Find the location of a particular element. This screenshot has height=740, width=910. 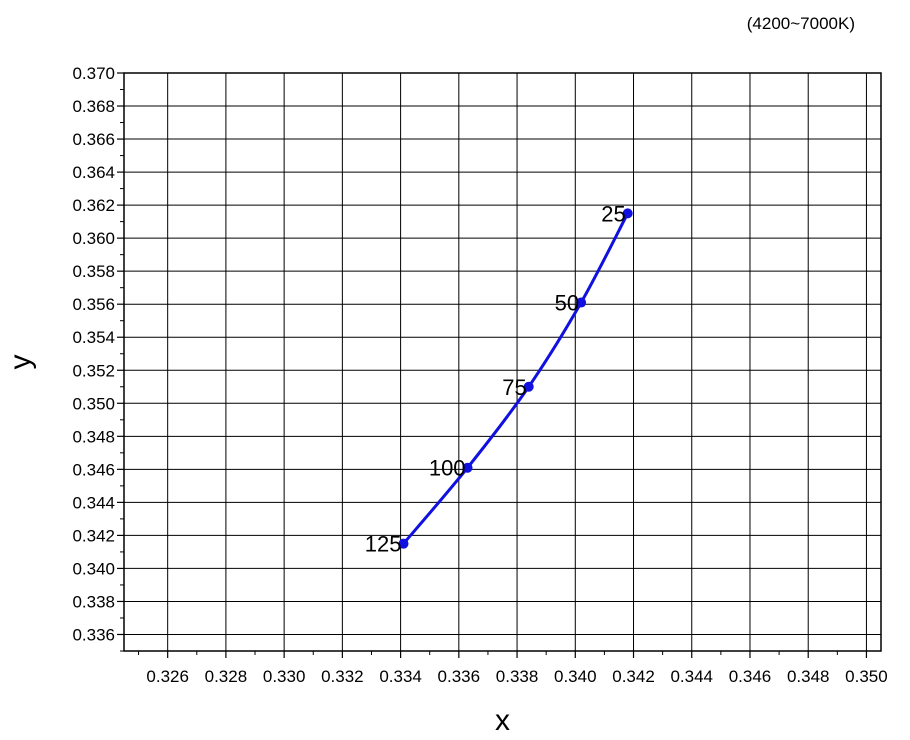

y-tick-label: 0.354 is located at coordinates (93, 337).